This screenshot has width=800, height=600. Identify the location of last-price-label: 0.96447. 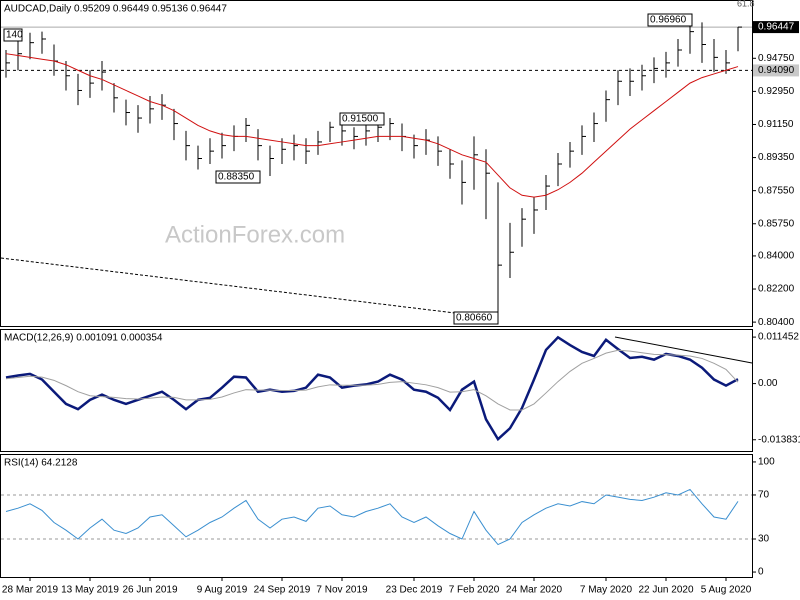
(776, 27).